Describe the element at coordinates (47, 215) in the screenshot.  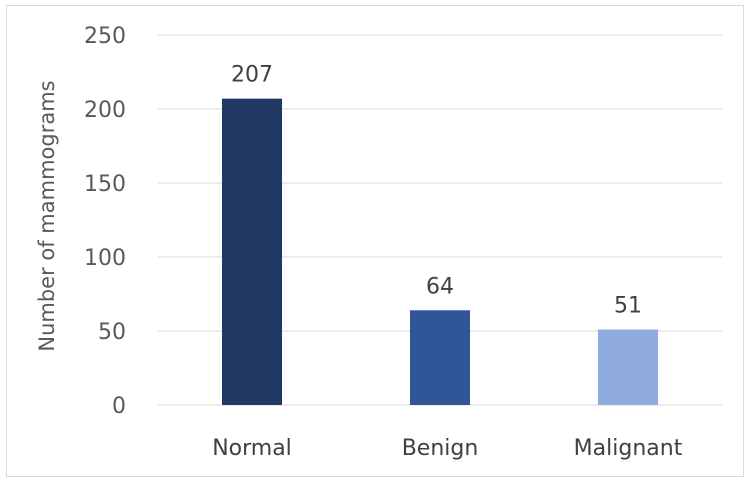
I see `y-axis-title: Number of mammograms` at that location.